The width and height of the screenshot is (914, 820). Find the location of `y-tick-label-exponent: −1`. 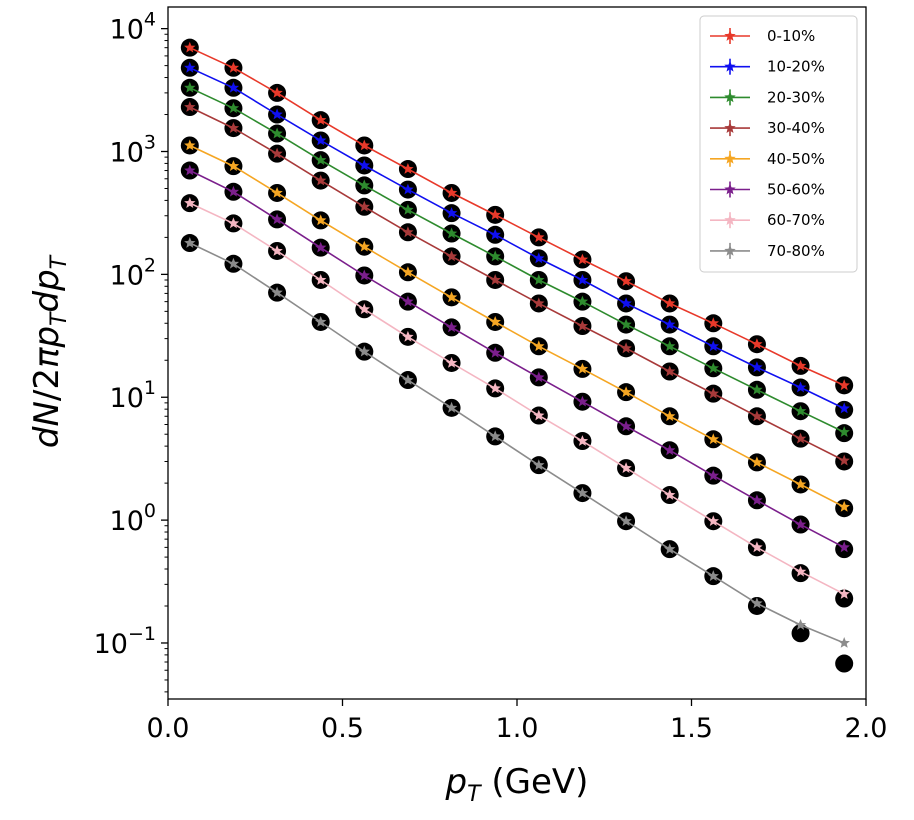

y-tick-label-exponent: −1 is located at coordinates (142, 634).